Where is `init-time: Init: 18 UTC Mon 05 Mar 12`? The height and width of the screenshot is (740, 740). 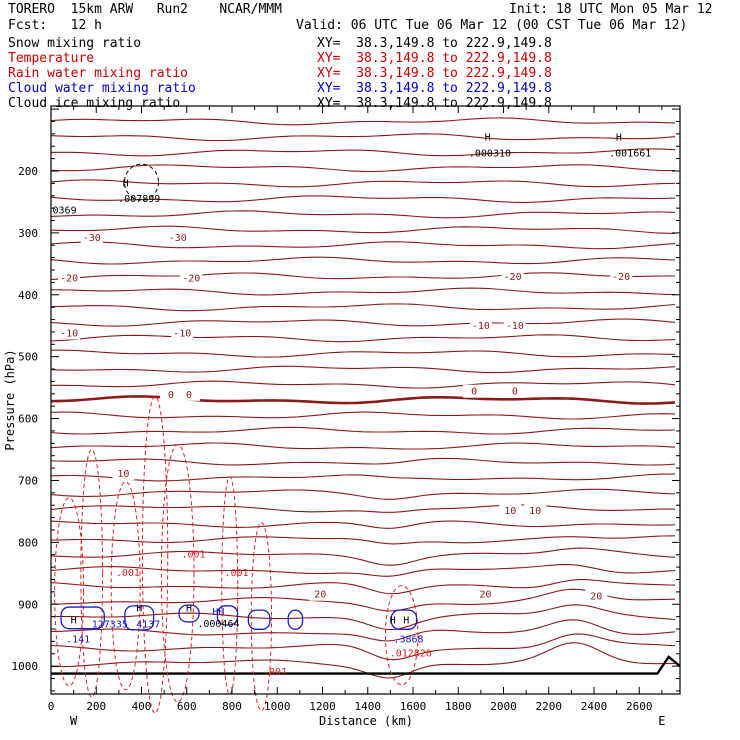
init-time: Init: 18 UTC Mon 05 Mar 12 is located at coordinates (611, 9).